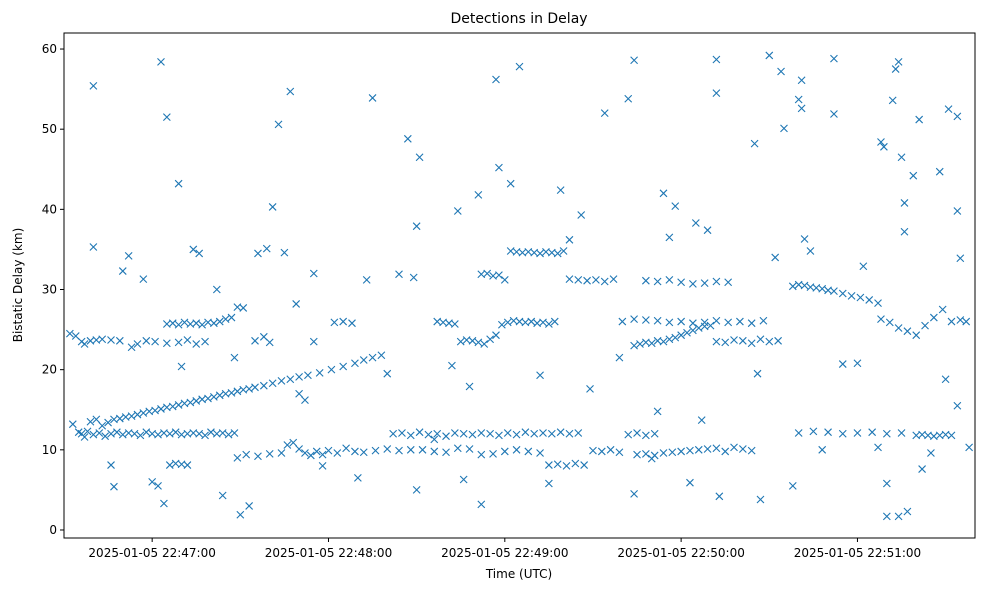  What do you see at coordinates (518, 19) in the screenshot?
I see `chart-title: Detections in Delay` at bounding box center [518, 19].